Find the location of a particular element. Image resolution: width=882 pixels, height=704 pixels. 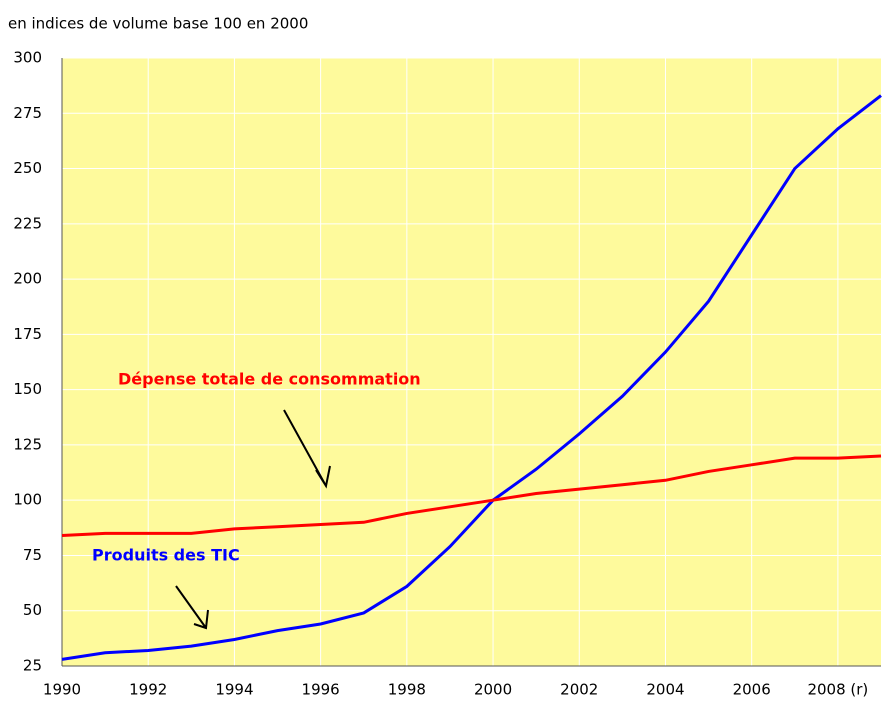

x-tick-label: 1998 is located at coordinates (407, 690).